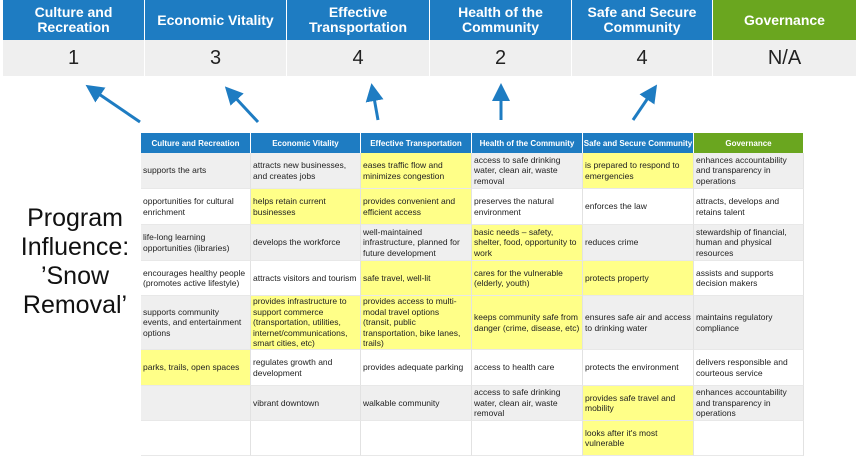 This screenshot has height=465, width=859. I want to click on summary-score: 3, so click(216, 58).